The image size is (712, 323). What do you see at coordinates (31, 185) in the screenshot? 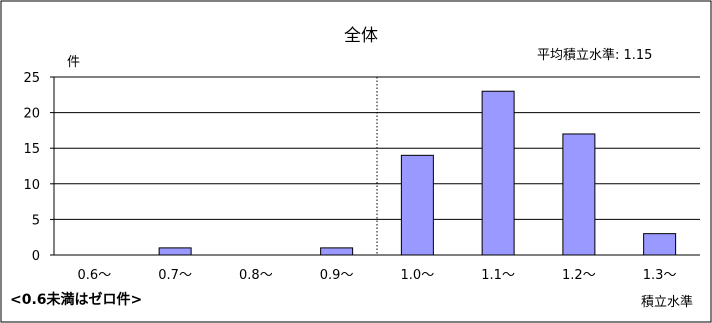
I see `y-tick-label: 10` at bounding box center [31, 185].